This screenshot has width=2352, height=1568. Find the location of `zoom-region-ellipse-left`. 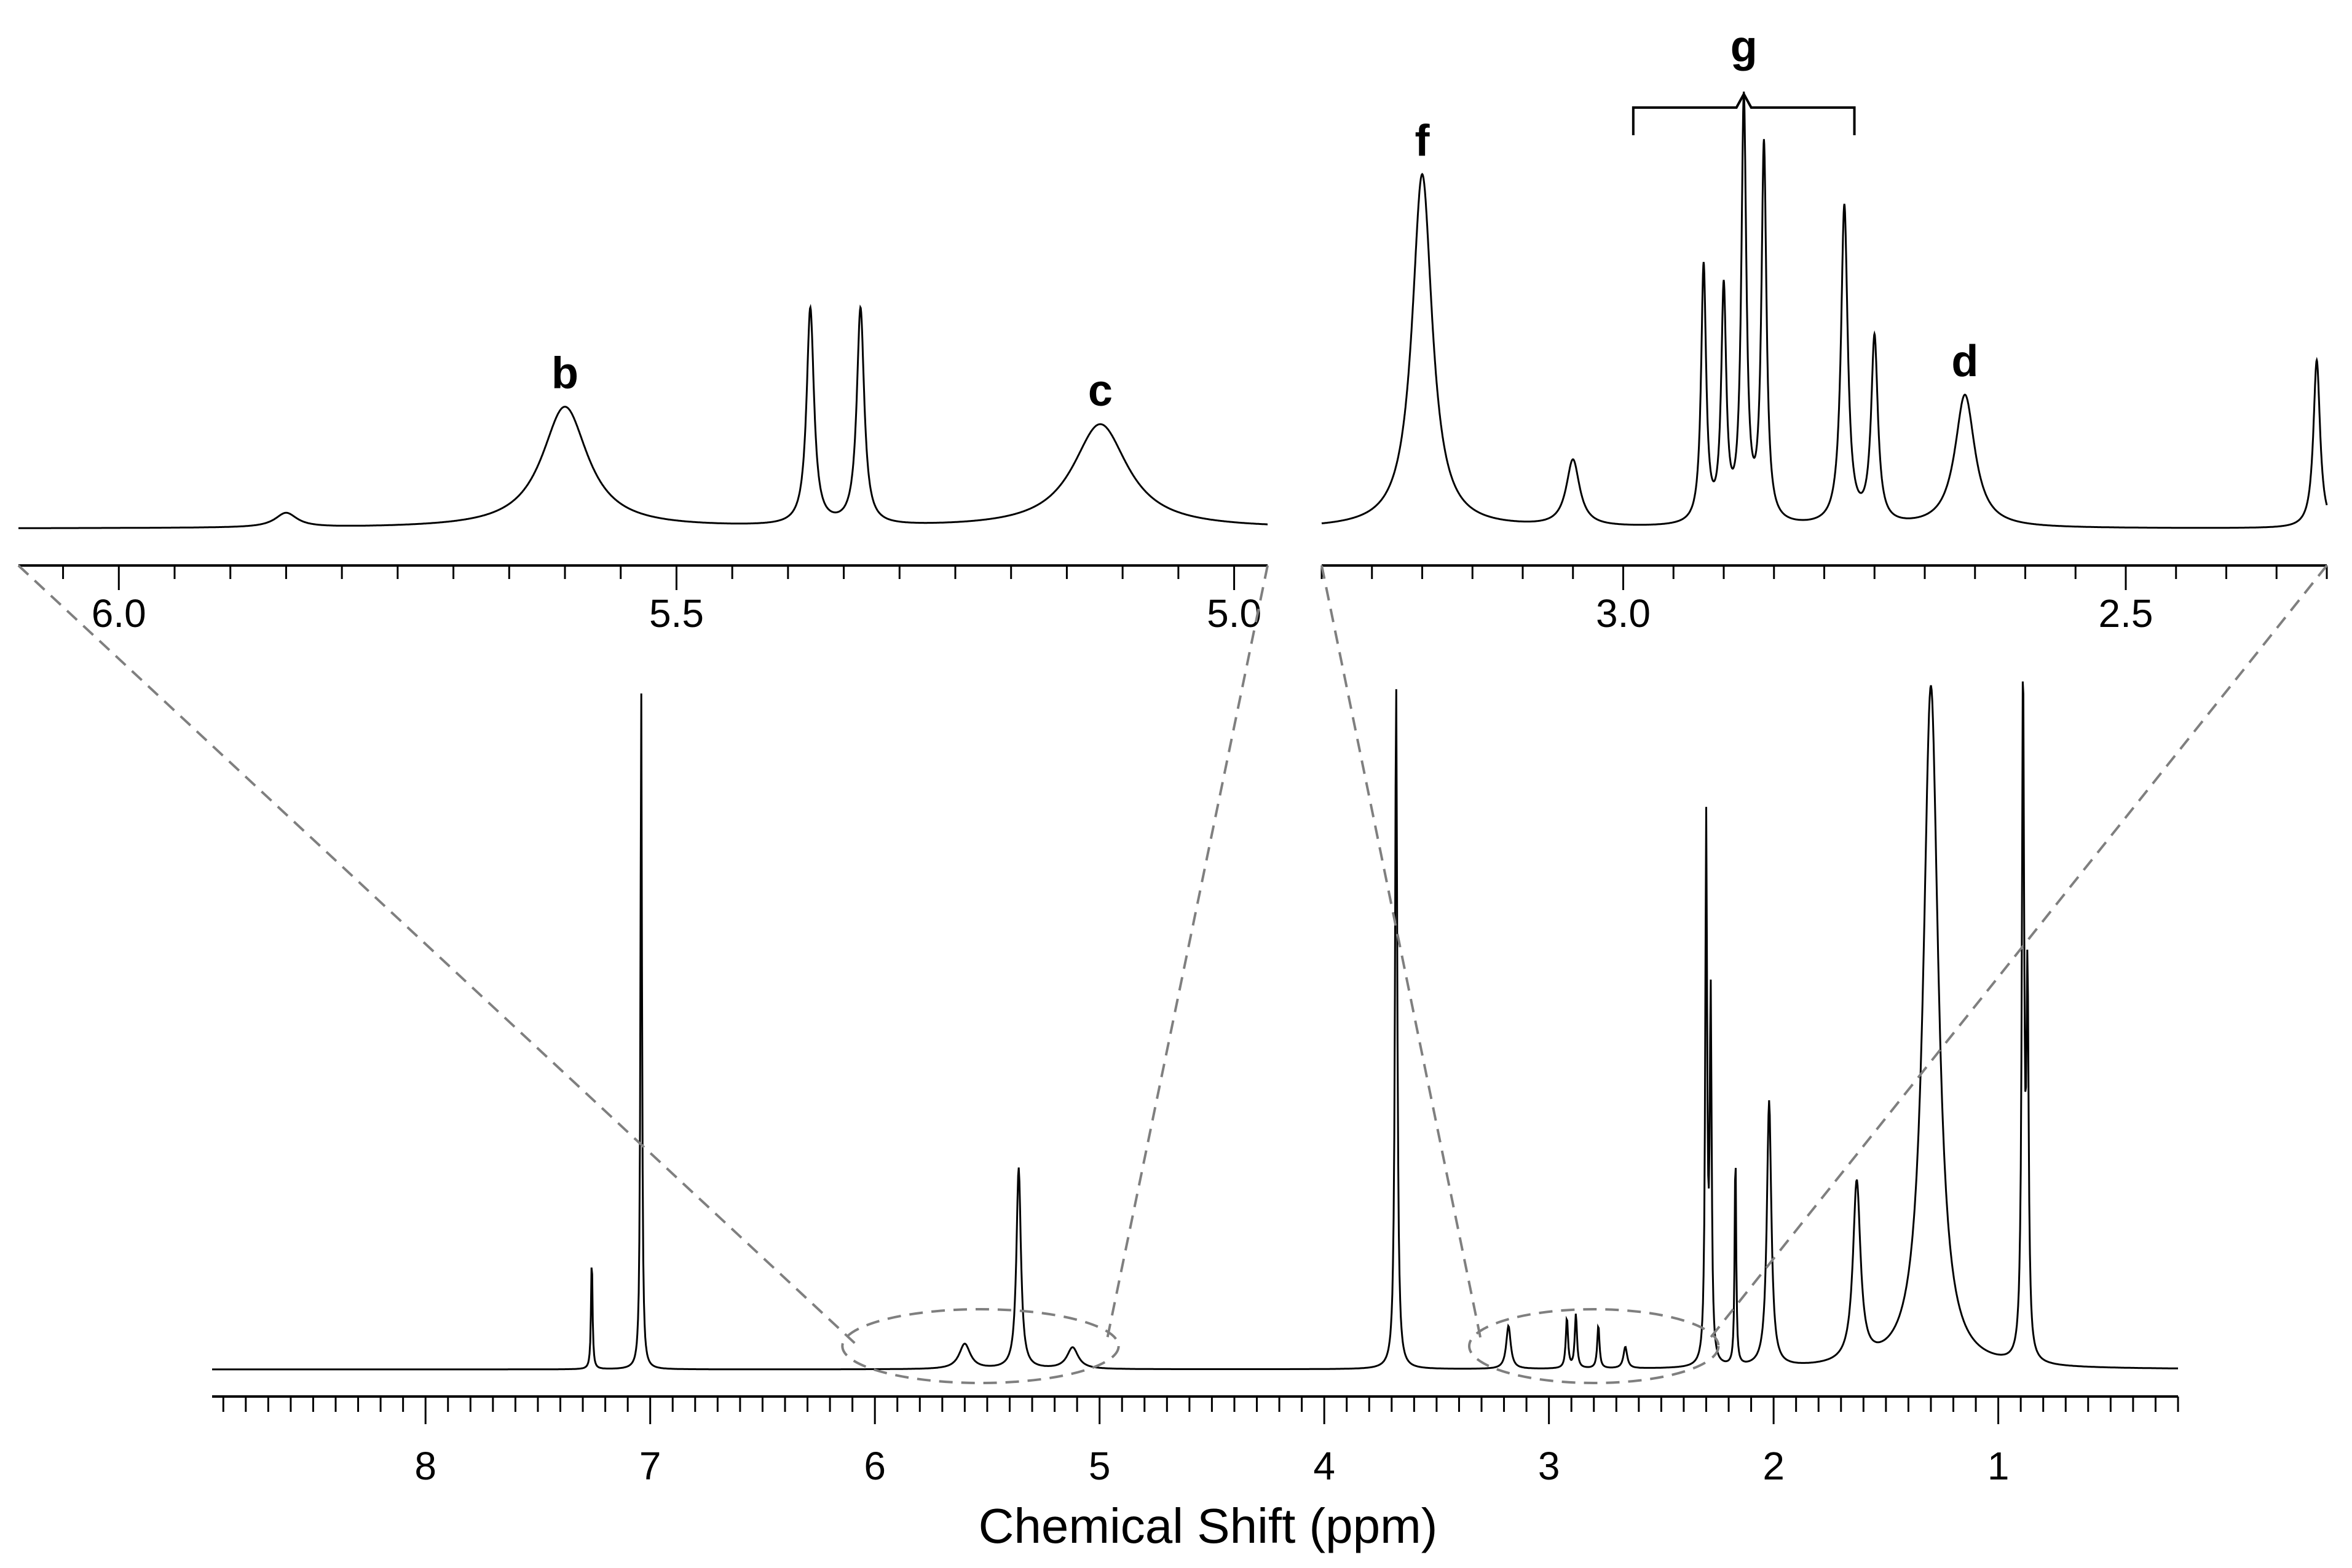

zoom-region-ellipse-left is located at coordinates (981, 1346).